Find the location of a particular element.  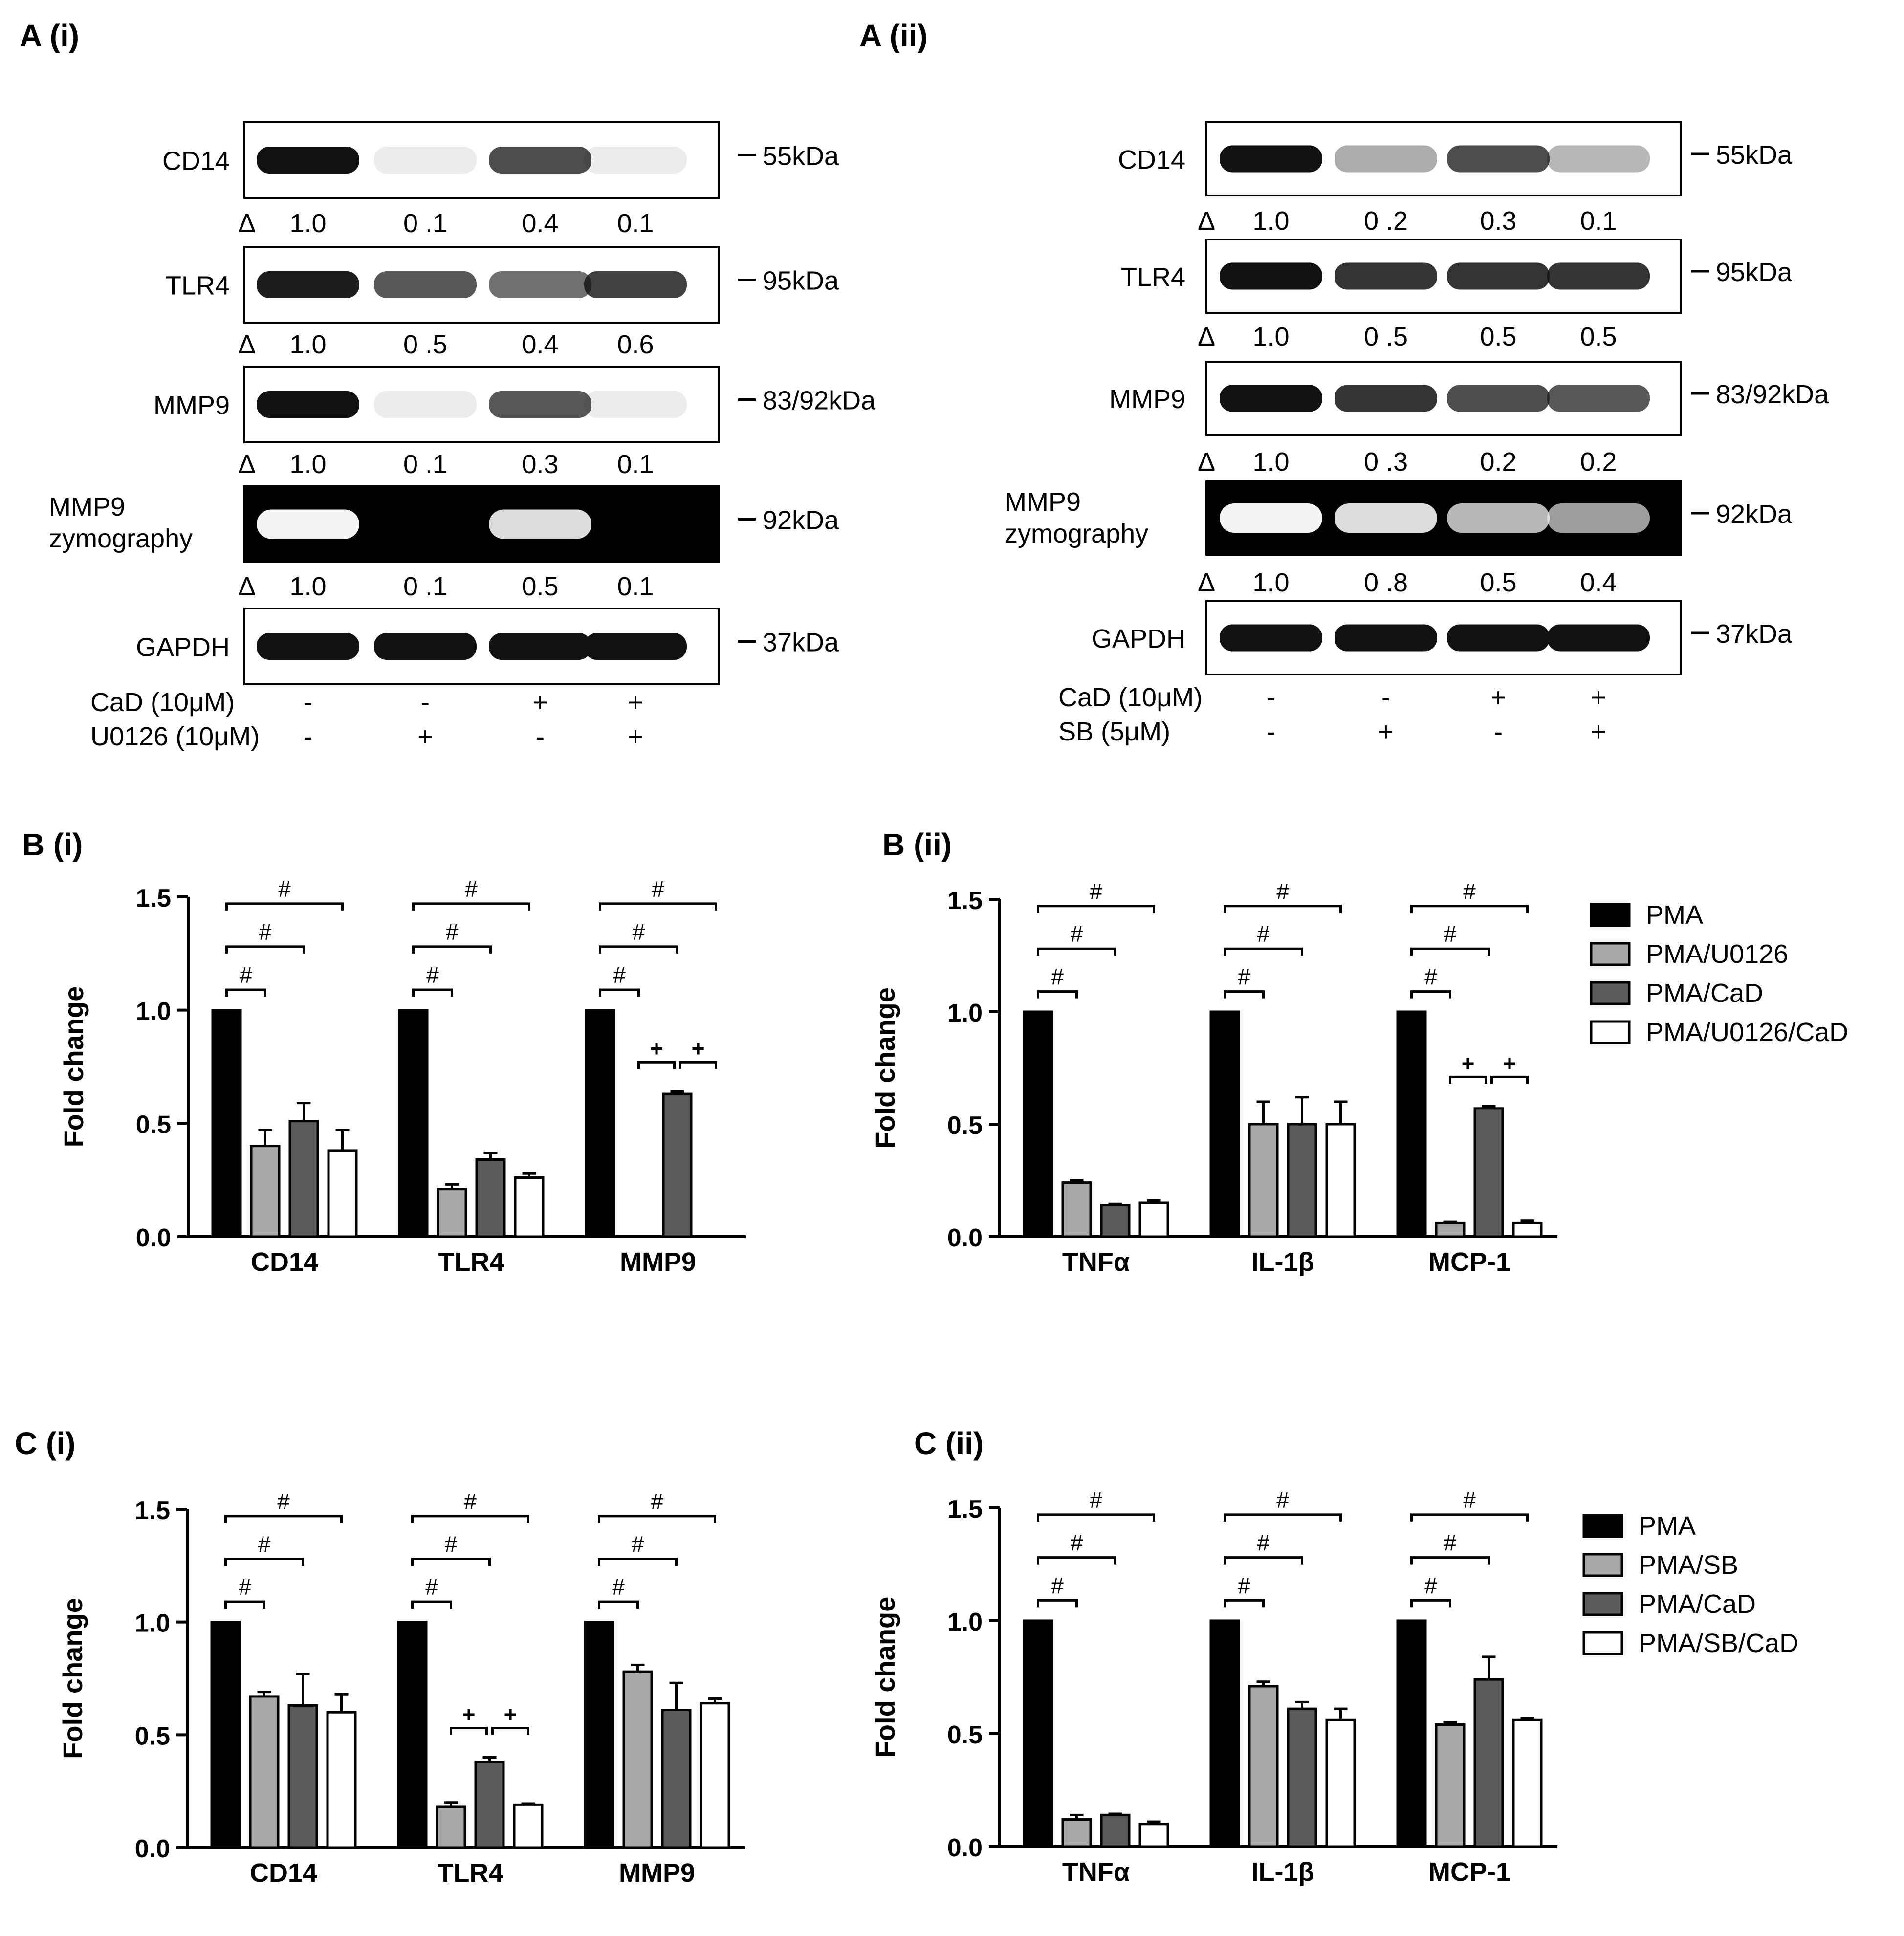

quant-value: 0.1 is located at coordinates (635, 465).